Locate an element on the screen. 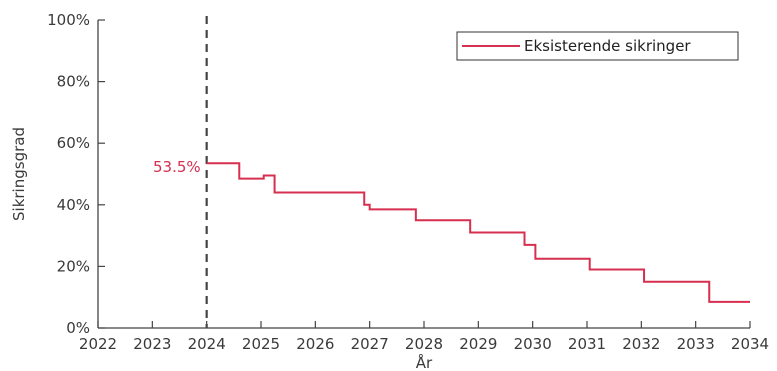 This screenshot has height=371, width=777. y-tick-label: 0% is located at coordinates (78, 328).